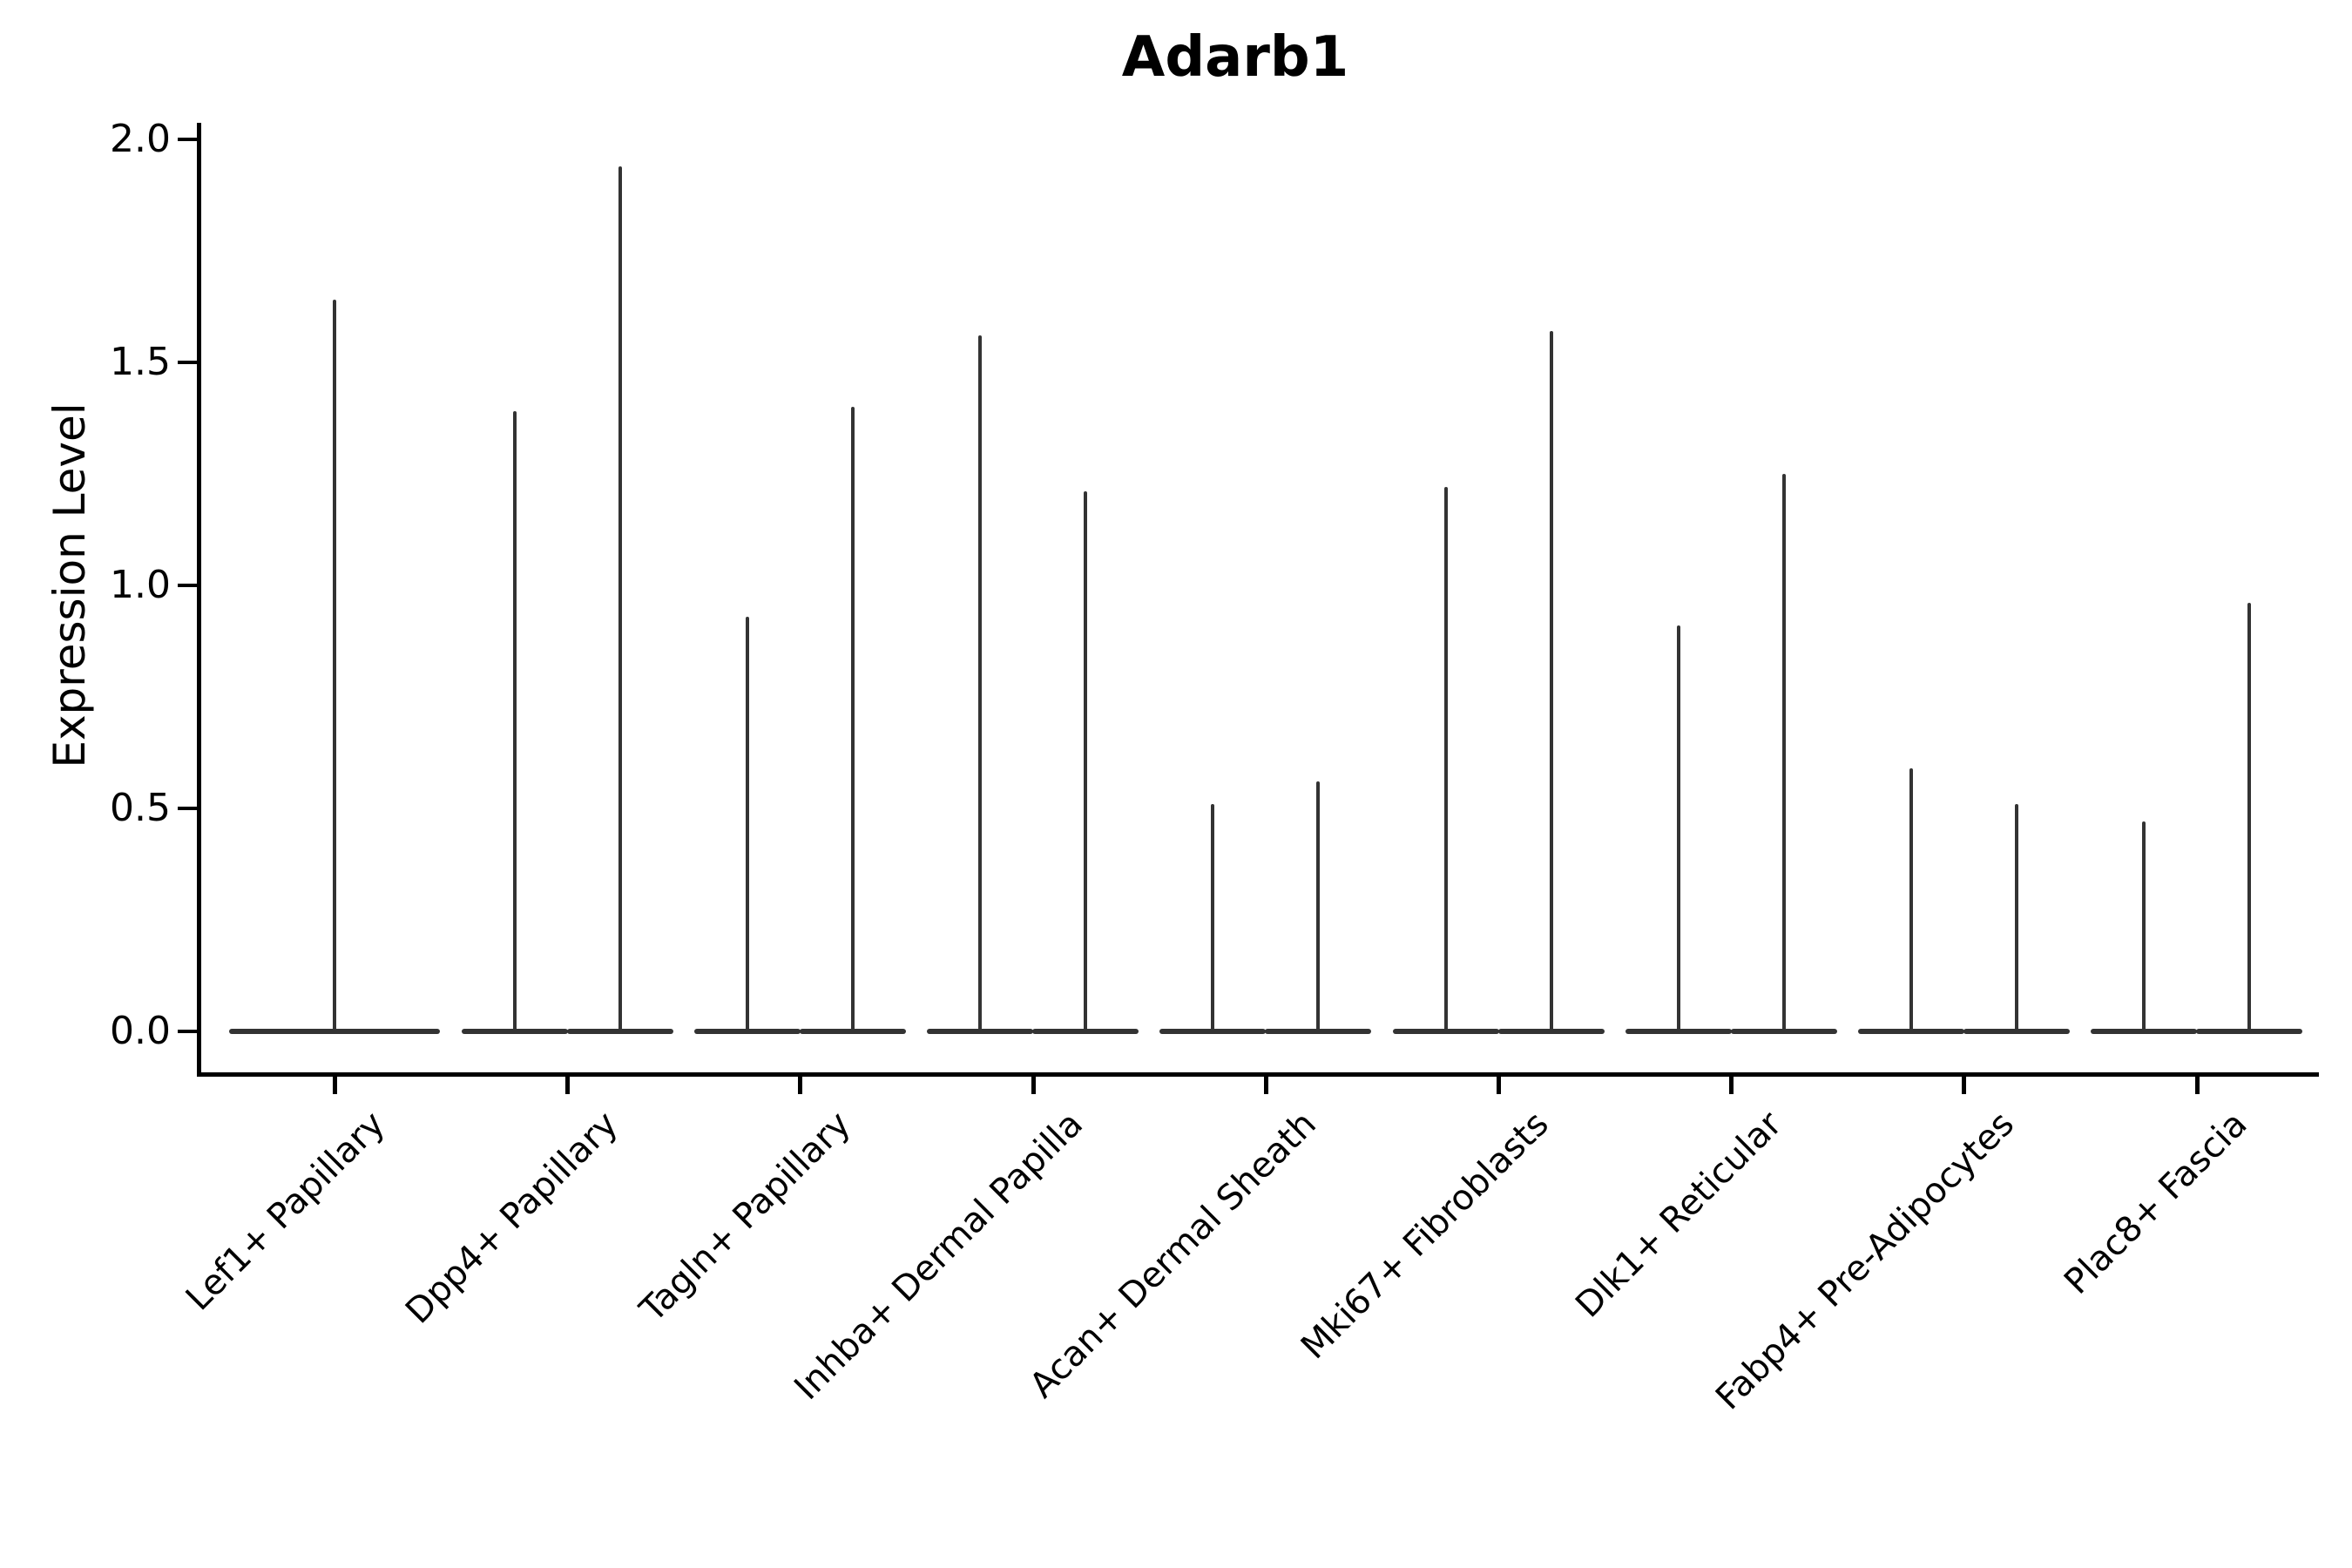 The image size is (2352, 1568). I want to click on plot-title: Adarb1, so click(1235, 58).